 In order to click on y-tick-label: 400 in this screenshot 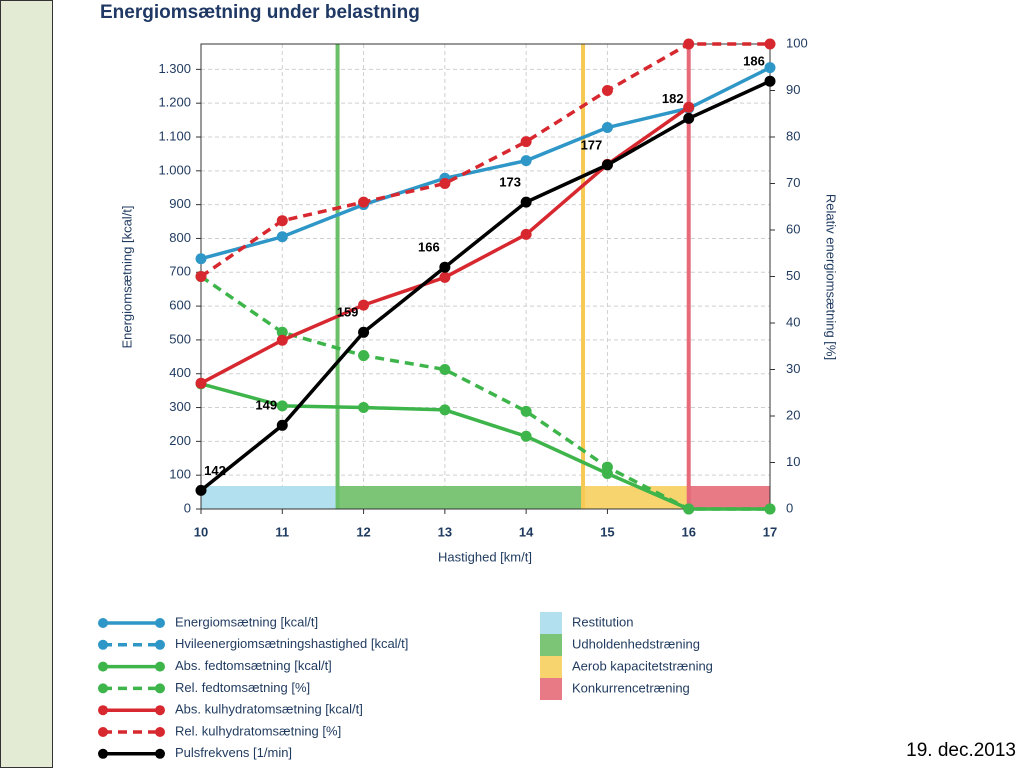, I will do `click(180, 372)`.